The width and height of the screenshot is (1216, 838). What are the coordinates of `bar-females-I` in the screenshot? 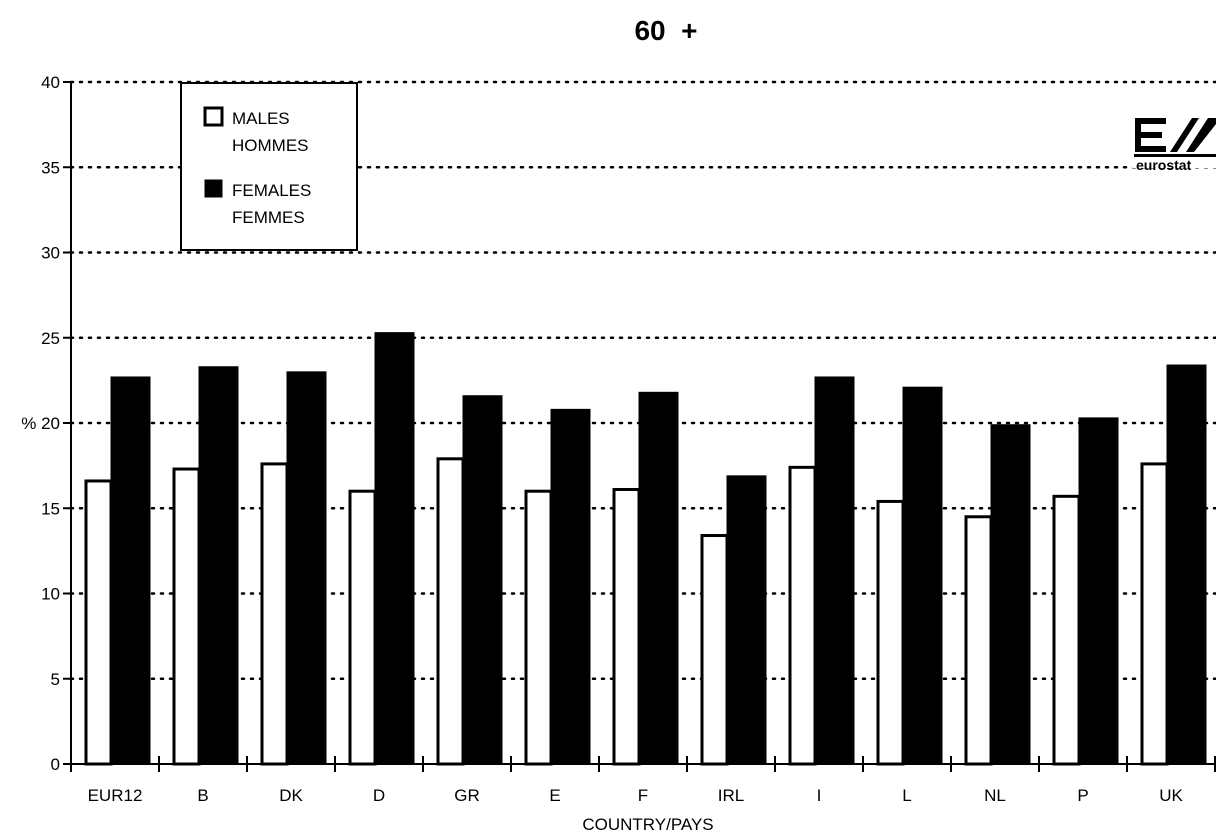 It's located at (834, 570).